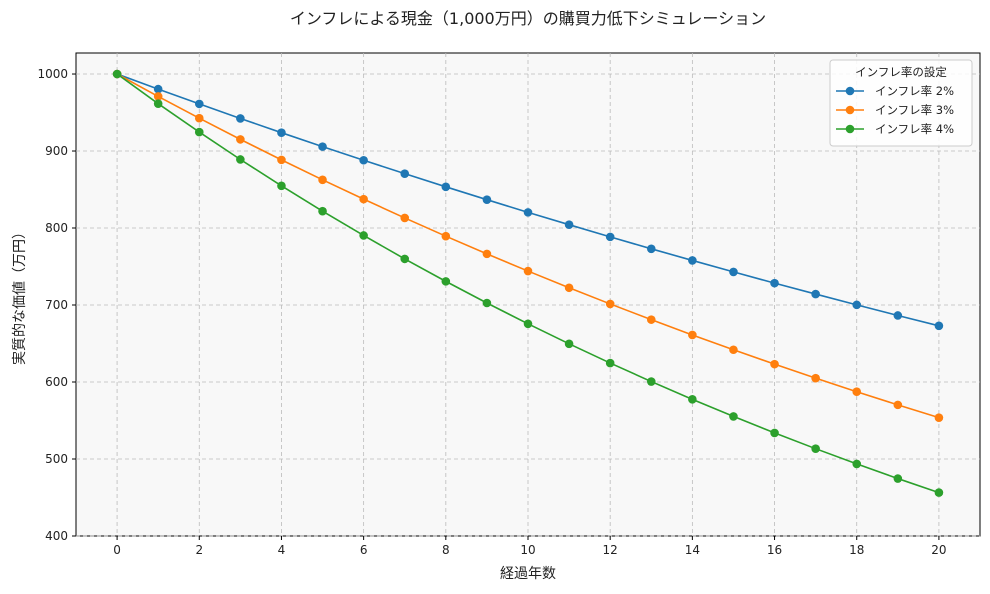 The width and height of the screenshot is (990, 594). I want to click on x-tick-label: 20, so click(938, 550).